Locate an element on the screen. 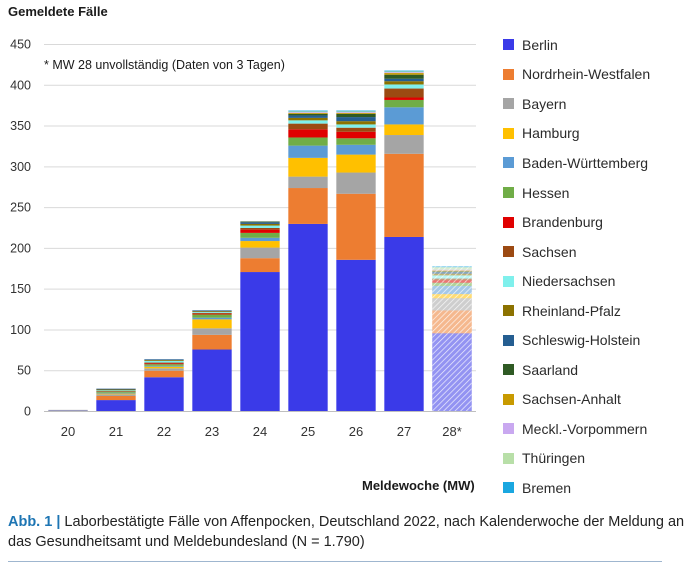 Image resolution: width=698 pixels, height=568 pixels. legend-item: Hamburg is located at coordinates (576, 134).